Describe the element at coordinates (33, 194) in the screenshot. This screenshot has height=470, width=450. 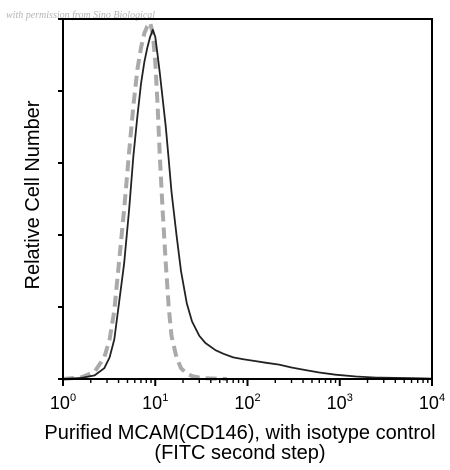
I see `y-axis-title: Relative Cell Number` at that location.